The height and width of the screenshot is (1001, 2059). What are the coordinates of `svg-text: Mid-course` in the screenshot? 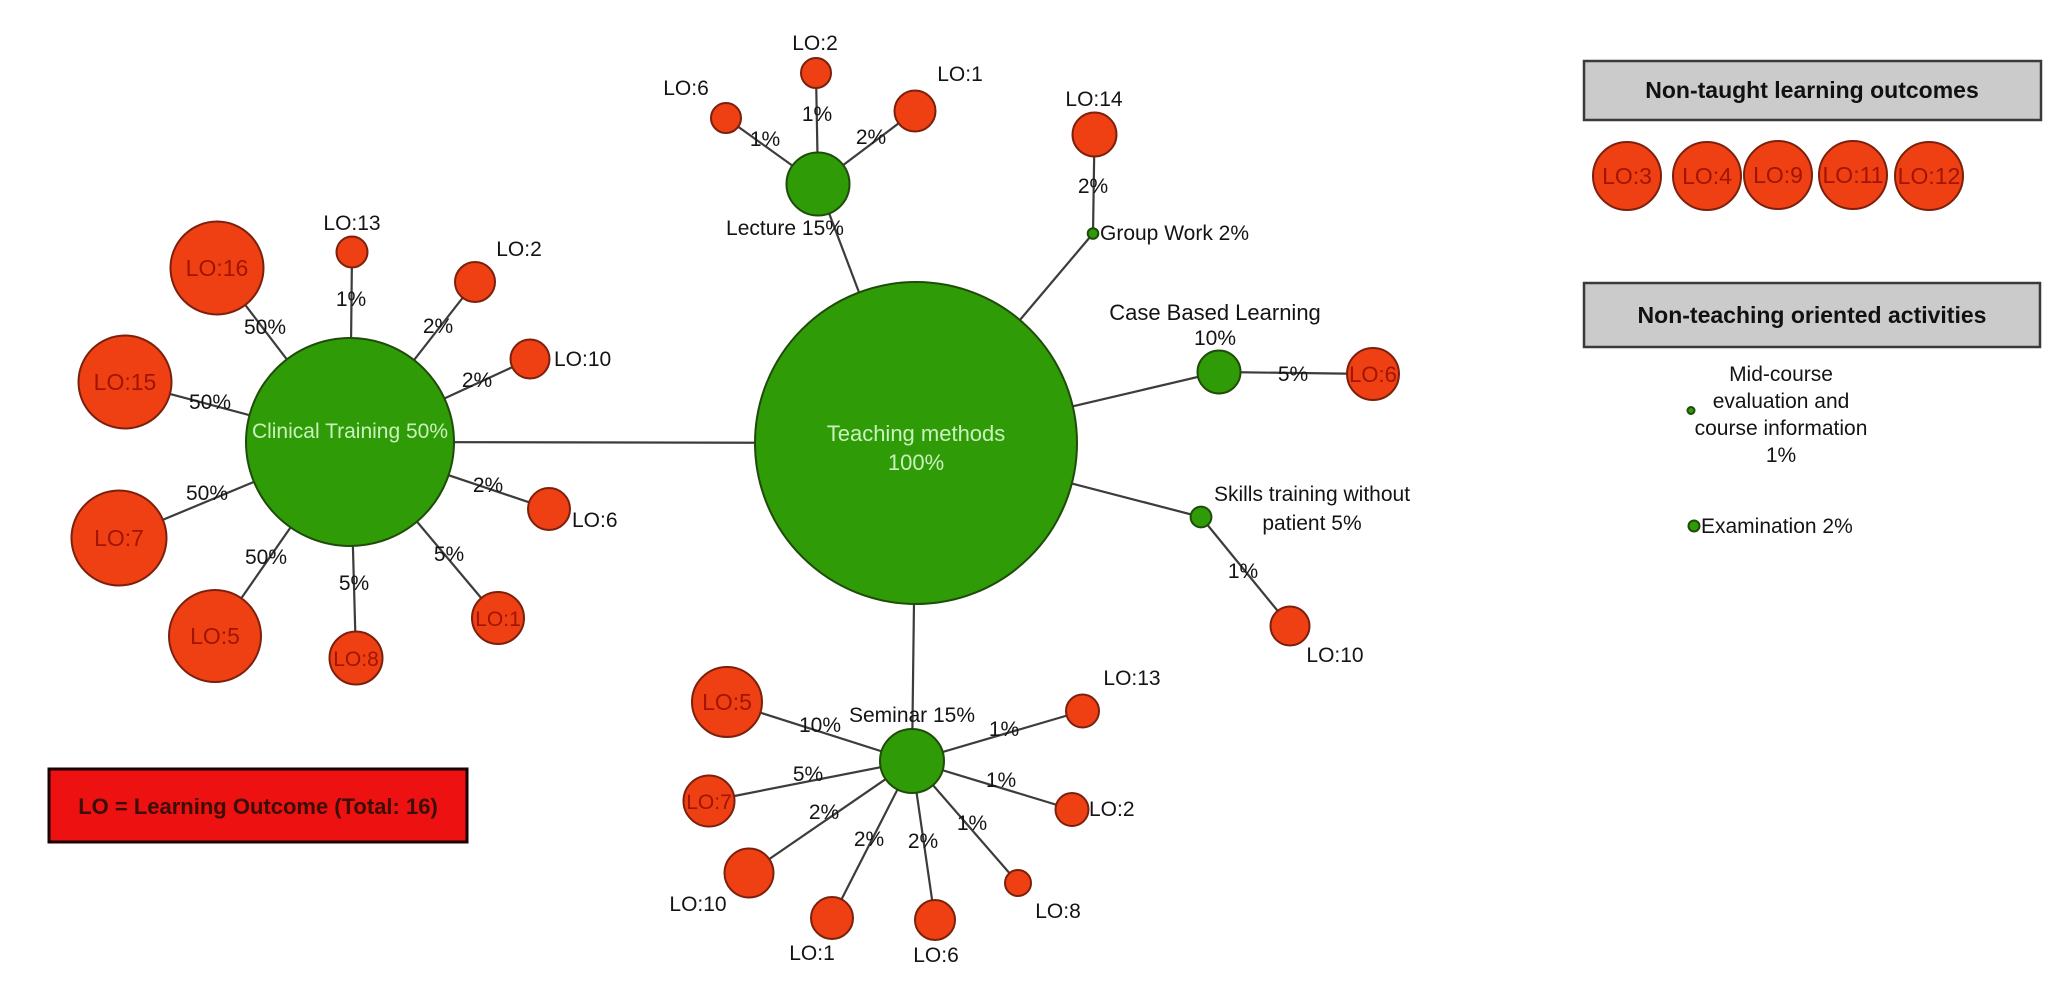 It's located at (1781, 374).